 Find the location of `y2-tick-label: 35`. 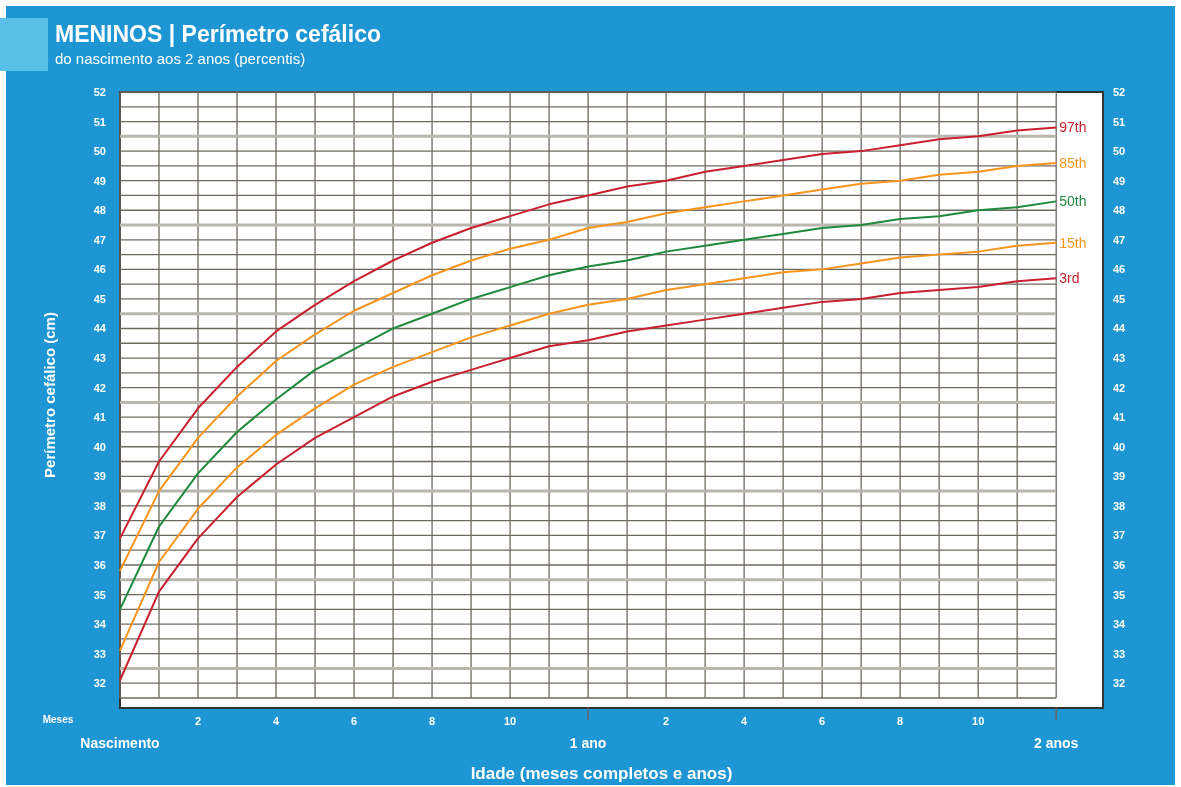

y2-tick-label: 35 is located at coordinates (1119, 594).